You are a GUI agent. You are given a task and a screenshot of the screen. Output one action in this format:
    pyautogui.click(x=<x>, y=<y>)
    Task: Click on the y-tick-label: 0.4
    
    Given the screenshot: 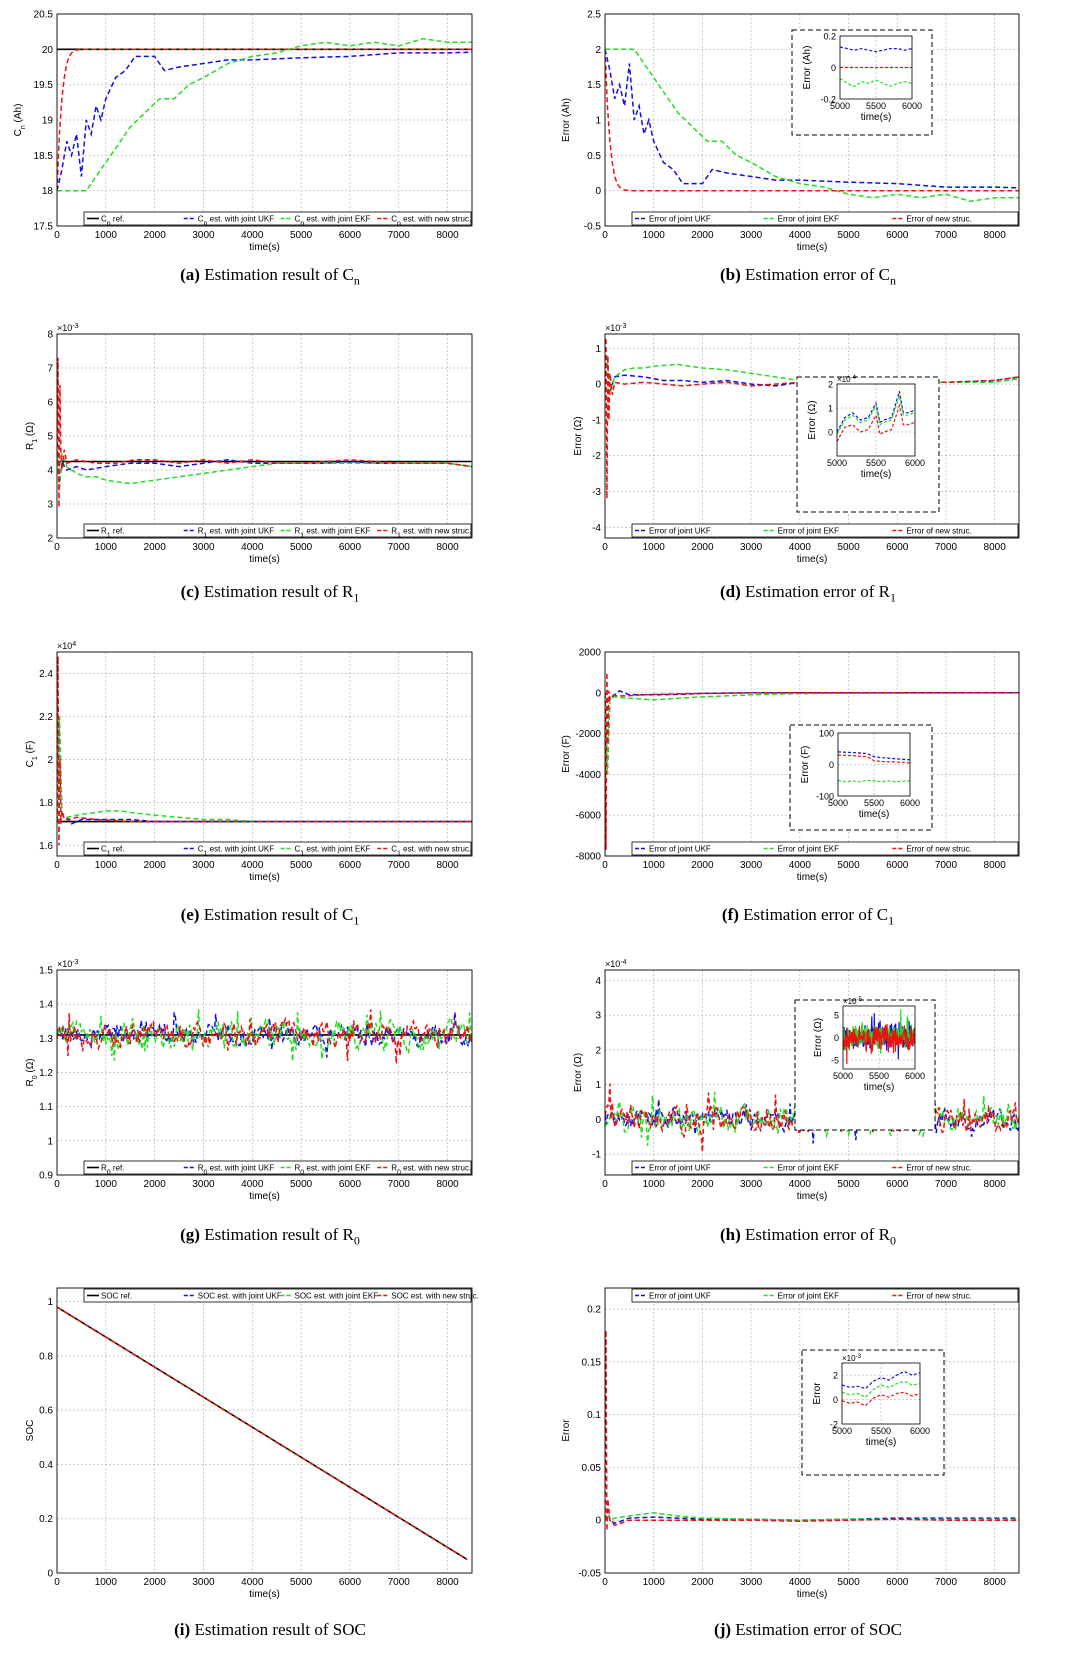 What is the action you would take?
    pyautogui.click(x=46, y=1465)
    